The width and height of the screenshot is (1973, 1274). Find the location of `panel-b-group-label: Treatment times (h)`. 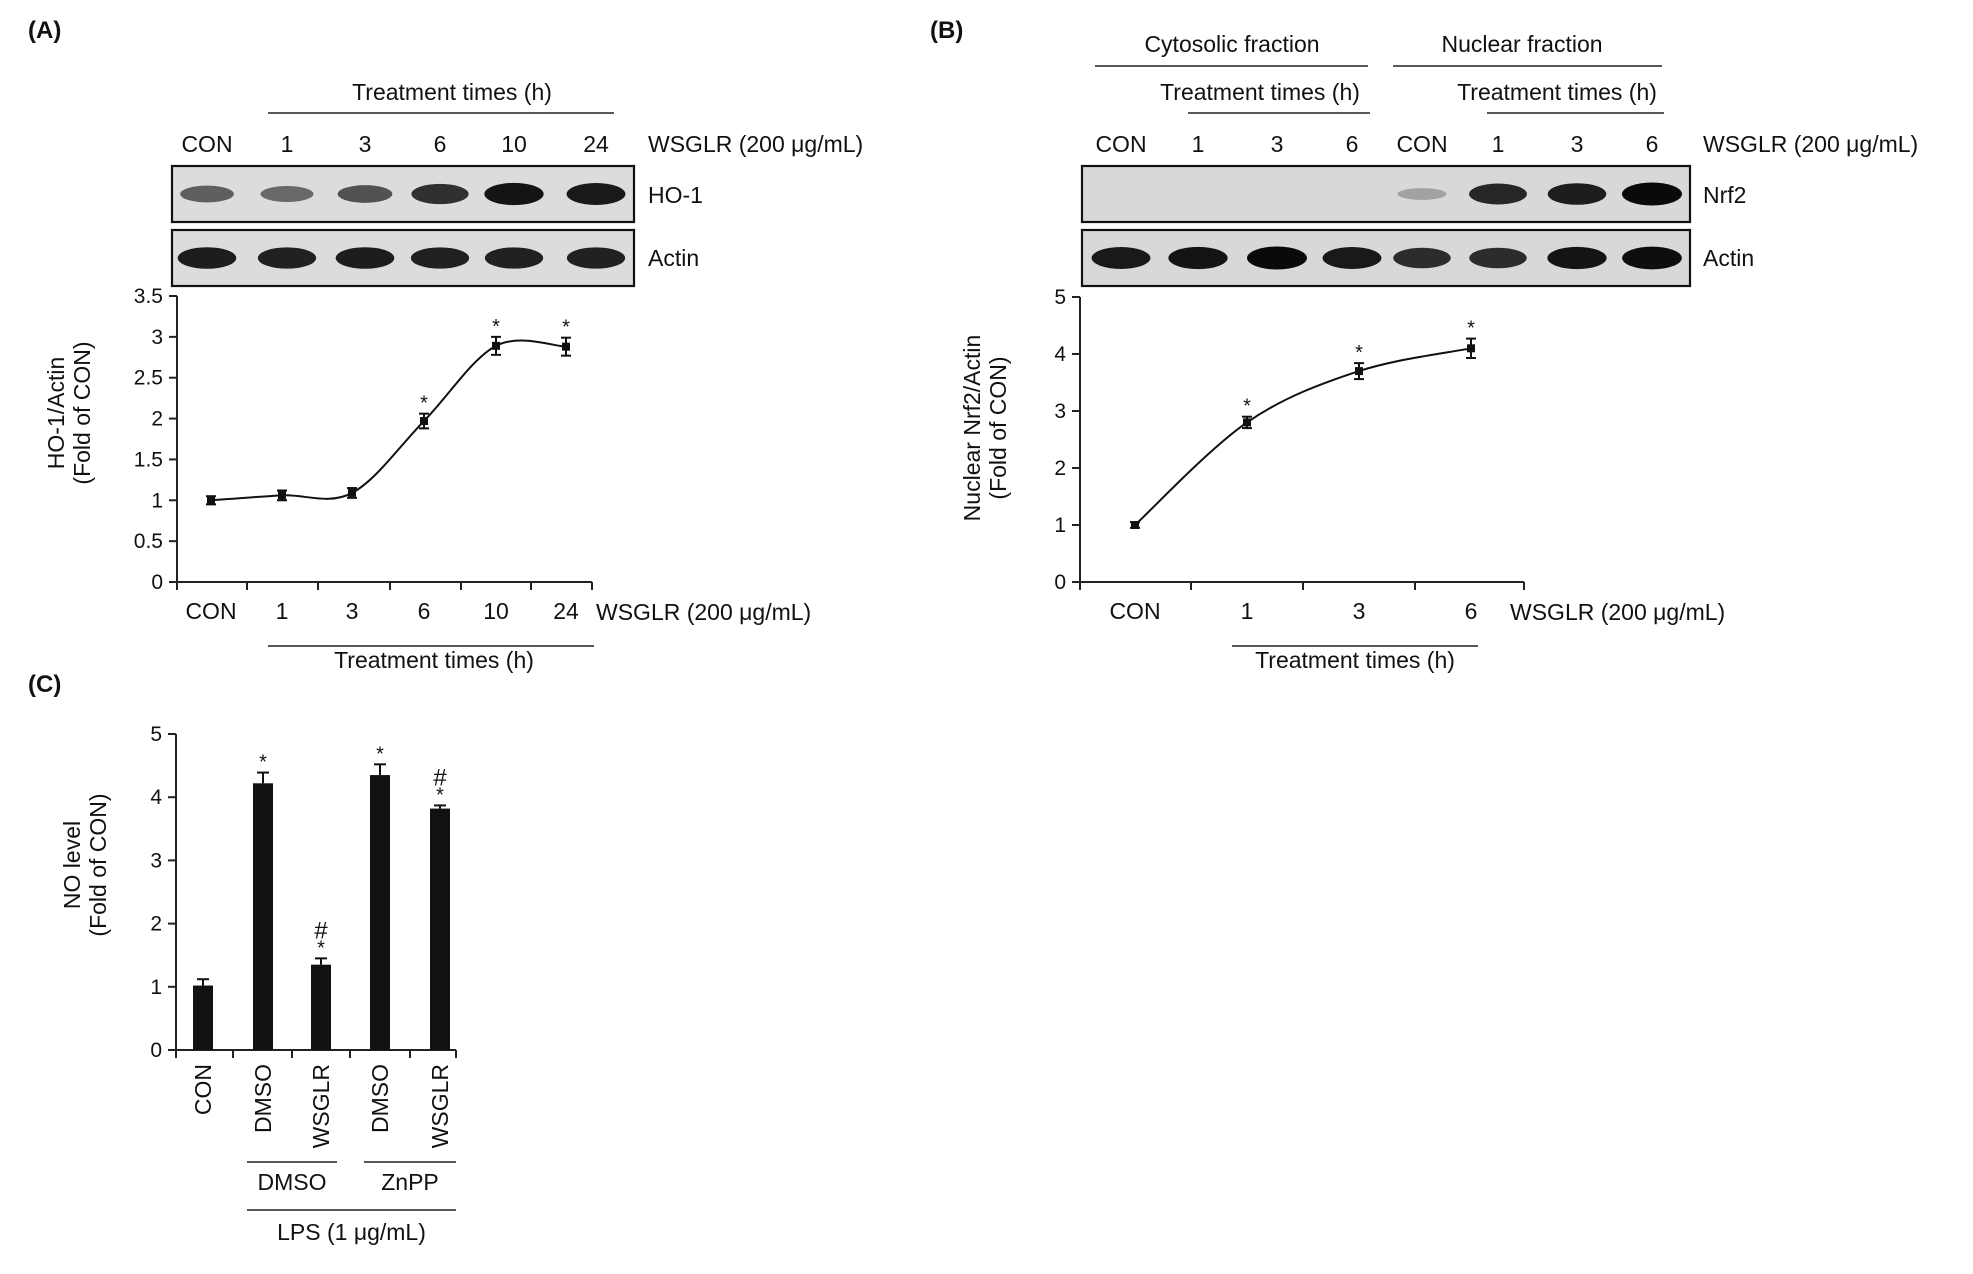

panel-b-group-label: Treatment times (h) is located at coordinates (1355, 660).